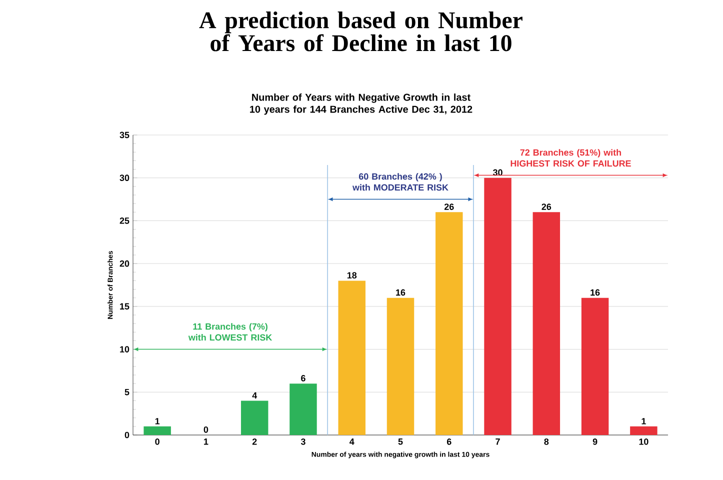 This screenshot has width=723, height=480. What do you see at coordinates (400, 441) in the screenshot?
I see `x-tick-label: 5` at bounding box center [400, 441].